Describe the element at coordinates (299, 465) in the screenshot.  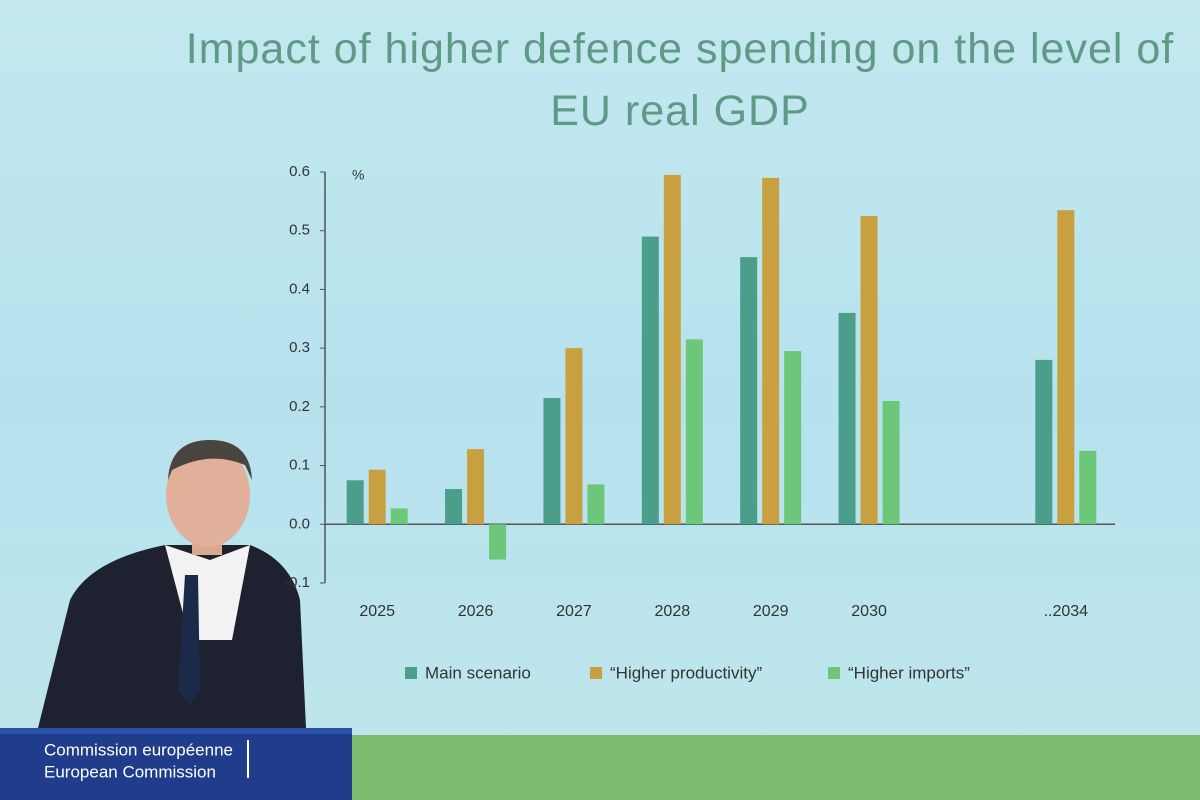
I see `y-tick-label: 0.1` at that location.